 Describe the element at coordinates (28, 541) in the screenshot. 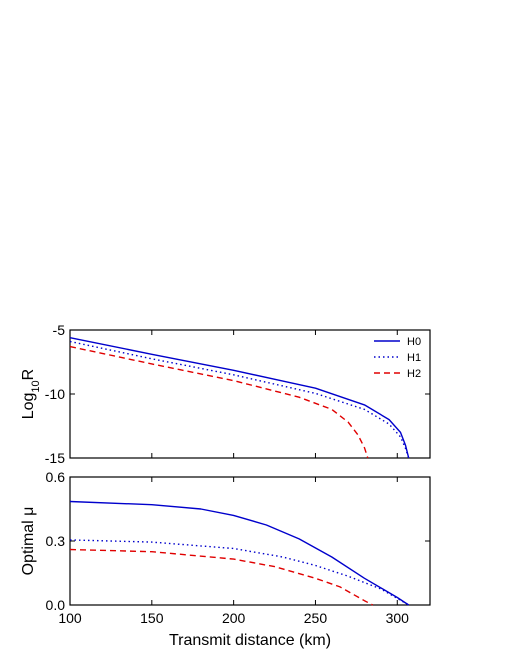

I see `bottom-y-axis-title: Optimal μ` at that location.